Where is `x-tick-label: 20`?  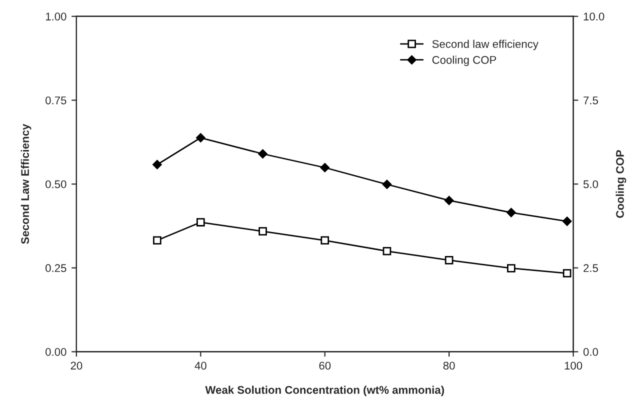
x-tick-label: 20 is located at coordinates (76, 366).